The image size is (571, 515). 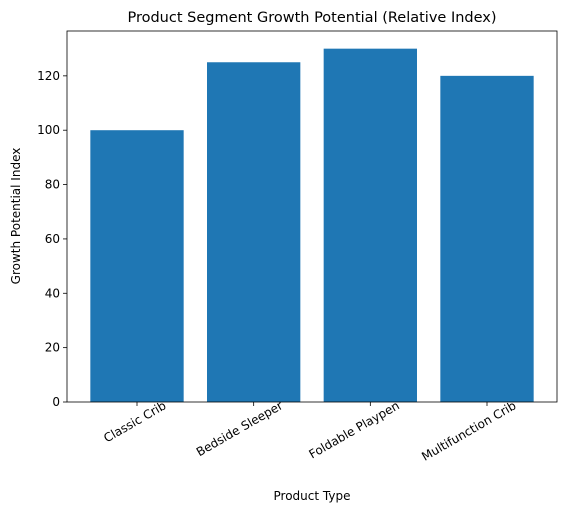 What do you see at coordinates (468, 430) in the screenshot?
I see `x-tick-label-3: Multifunction Crib` at bounding box center [468, 430].